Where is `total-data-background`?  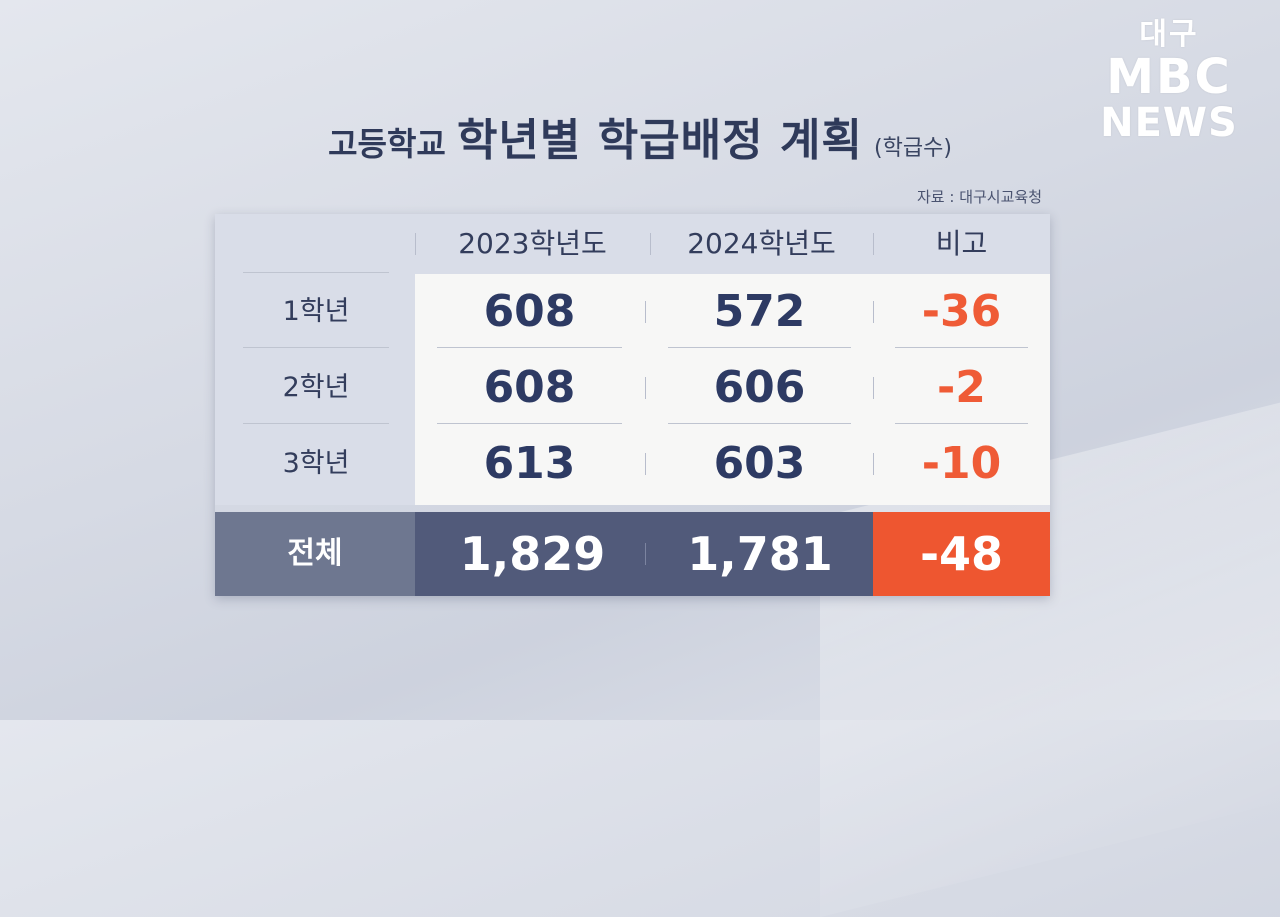
total-data-background is located at coordinates (644, 554).